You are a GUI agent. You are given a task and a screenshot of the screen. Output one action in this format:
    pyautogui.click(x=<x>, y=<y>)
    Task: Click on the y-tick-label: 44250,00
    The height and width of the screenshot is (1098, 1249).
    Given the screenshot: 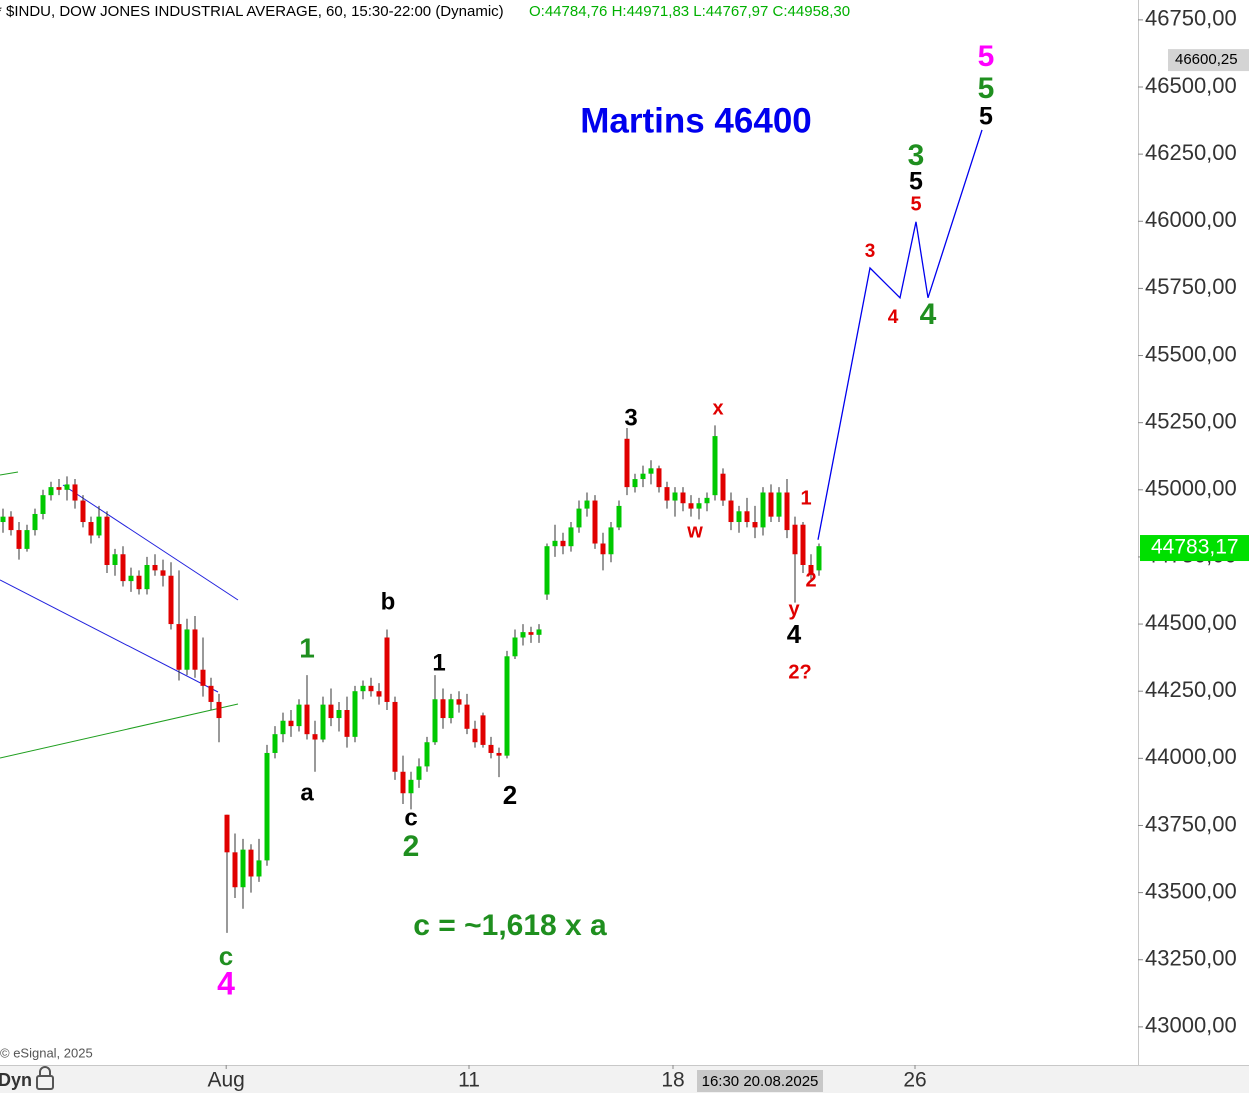 What is the action you would take?
    pyautogui.click(x=1191, y=689)
    